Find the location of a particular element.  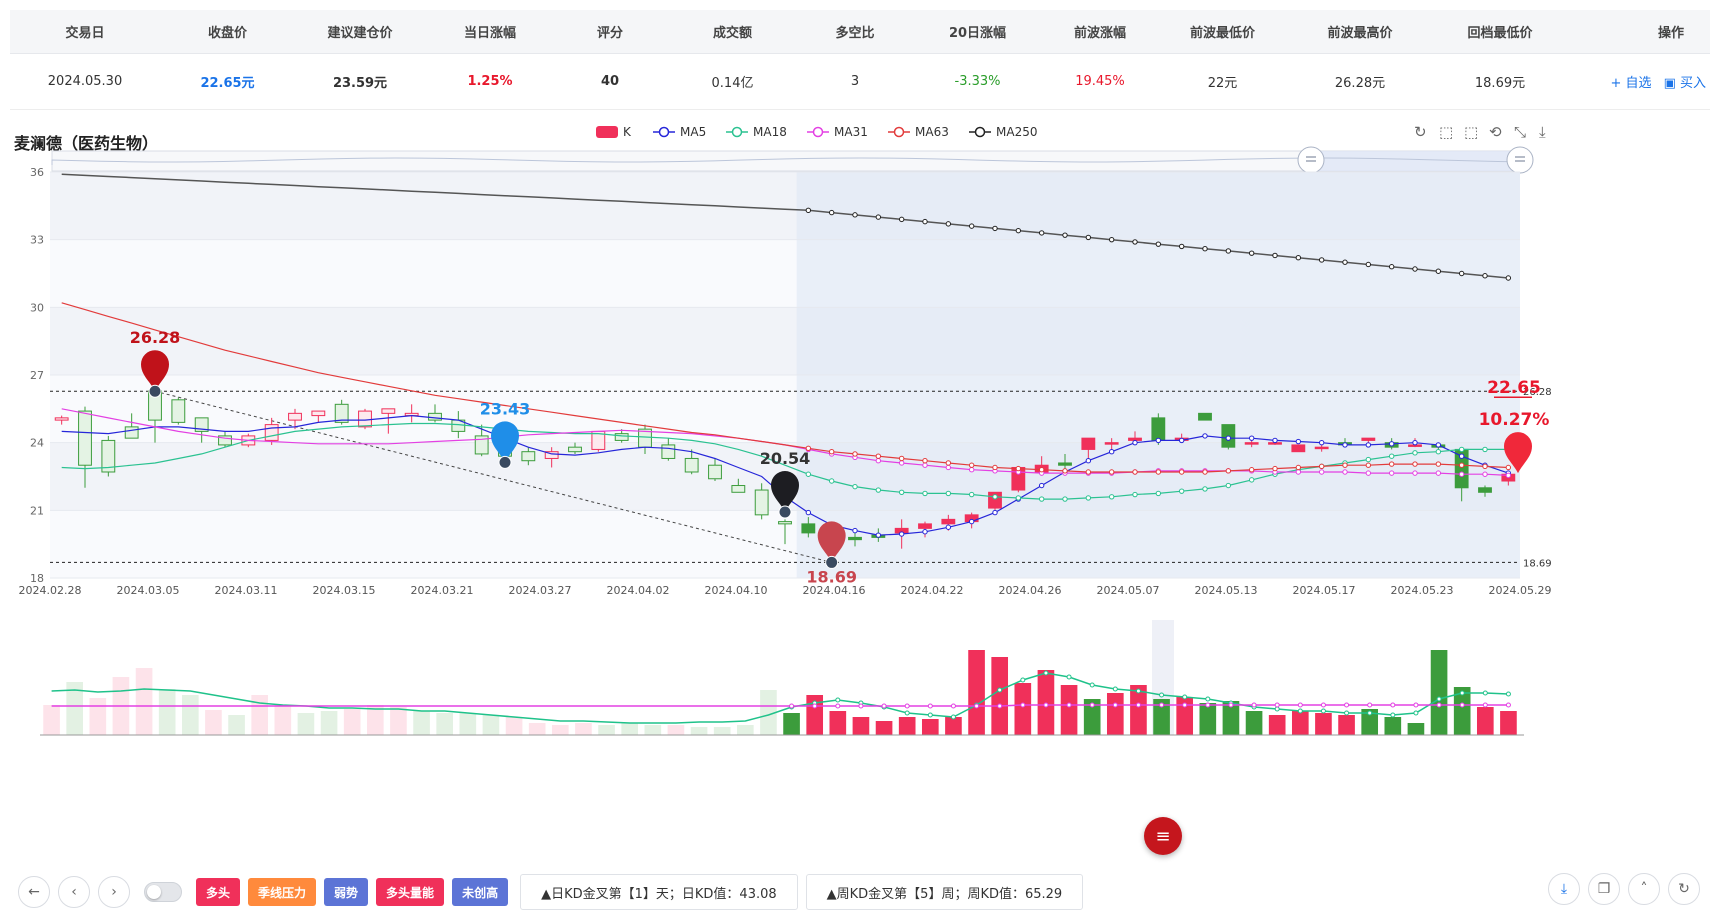

arrow-left-icon: ← is located at coordinates (34, 892).